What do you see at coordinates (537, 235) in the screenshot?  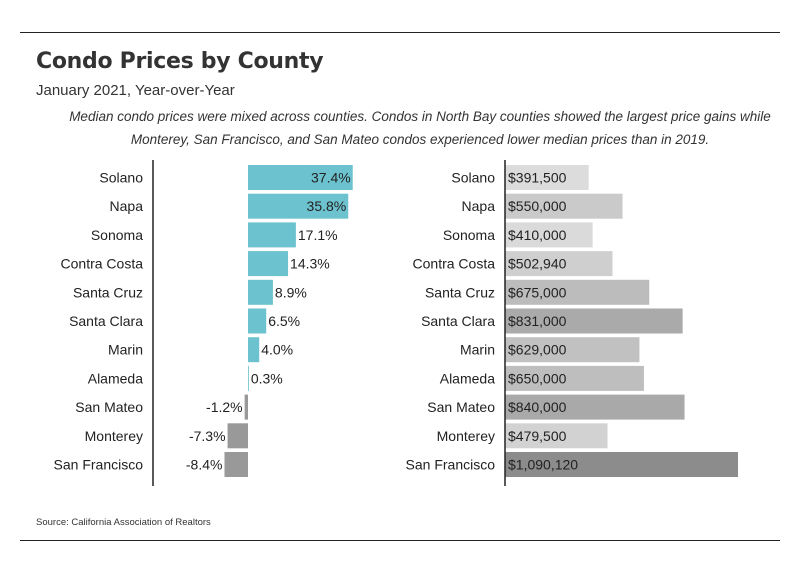 I see `price-value-label-sonoma: $410,000` at bounding box center [537, 235].